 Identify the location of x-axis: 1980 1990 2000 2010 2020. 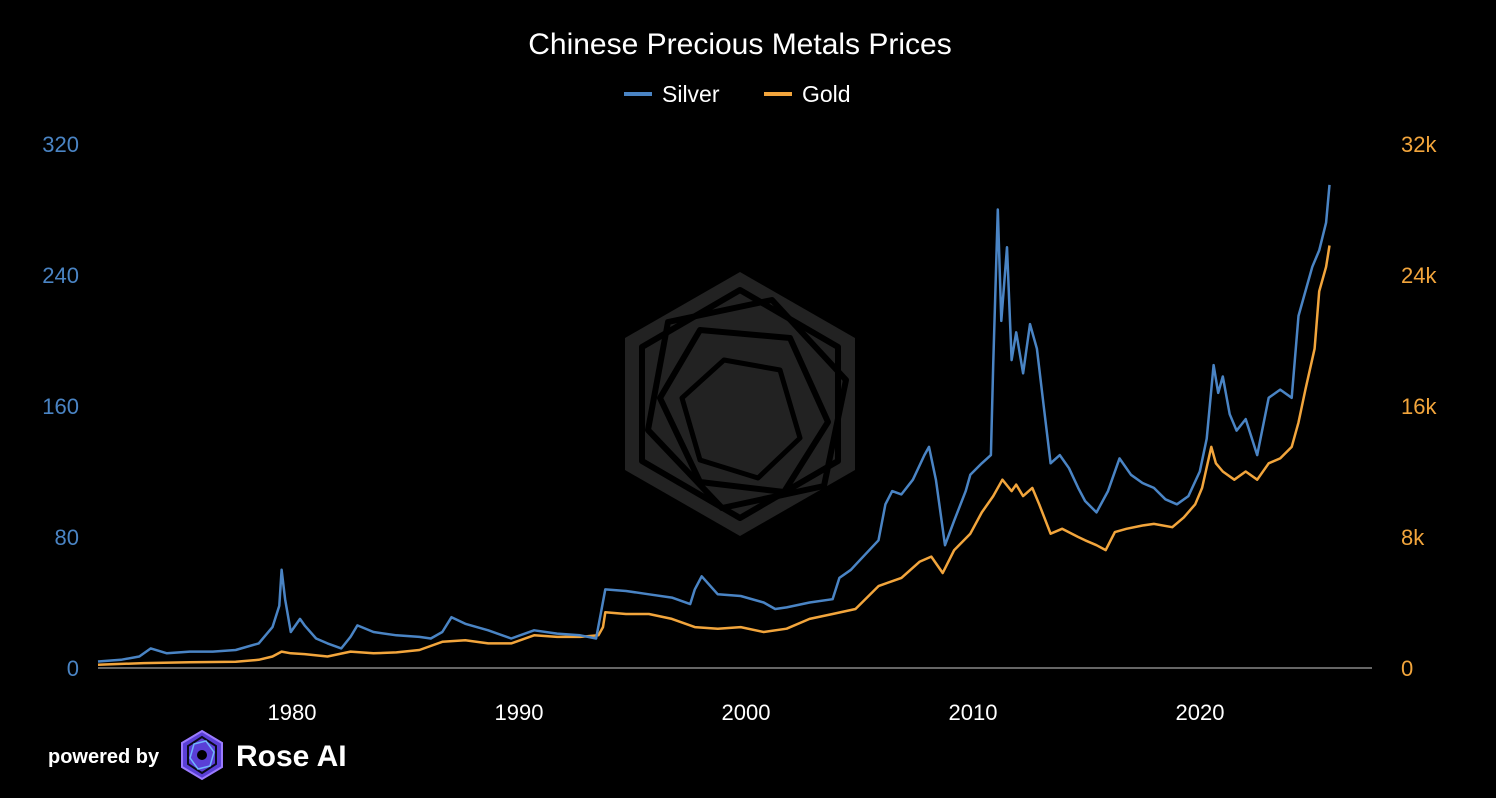
(746, 712).